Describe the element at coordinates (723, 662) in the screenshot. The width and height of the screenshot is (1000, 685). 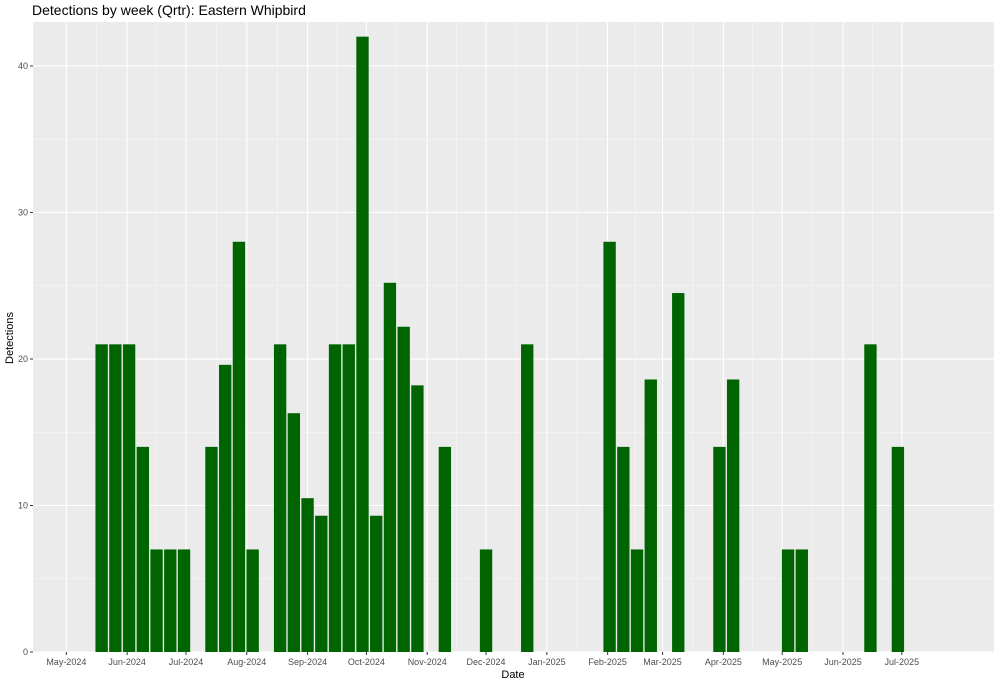
I see `x-tick-label: Apr-2025` at that location.